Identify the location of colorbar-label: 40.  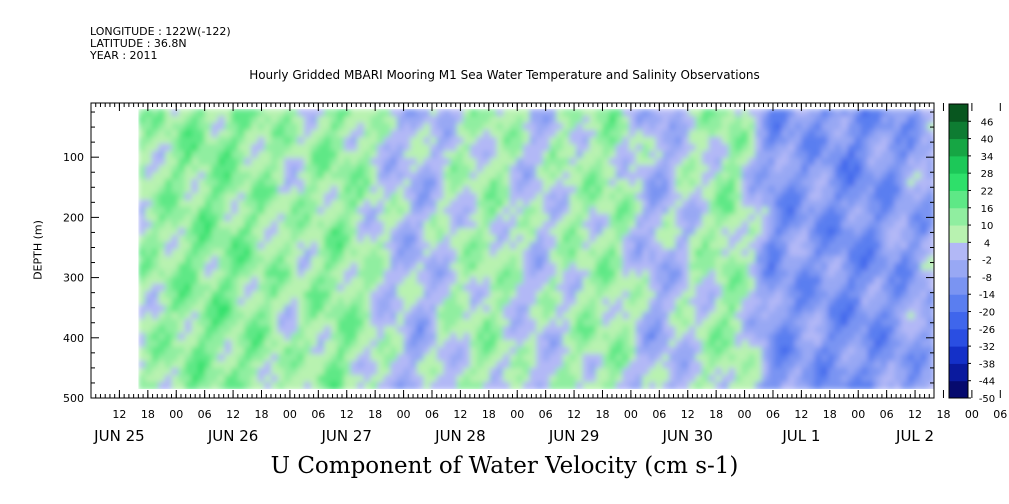
(987, 140).